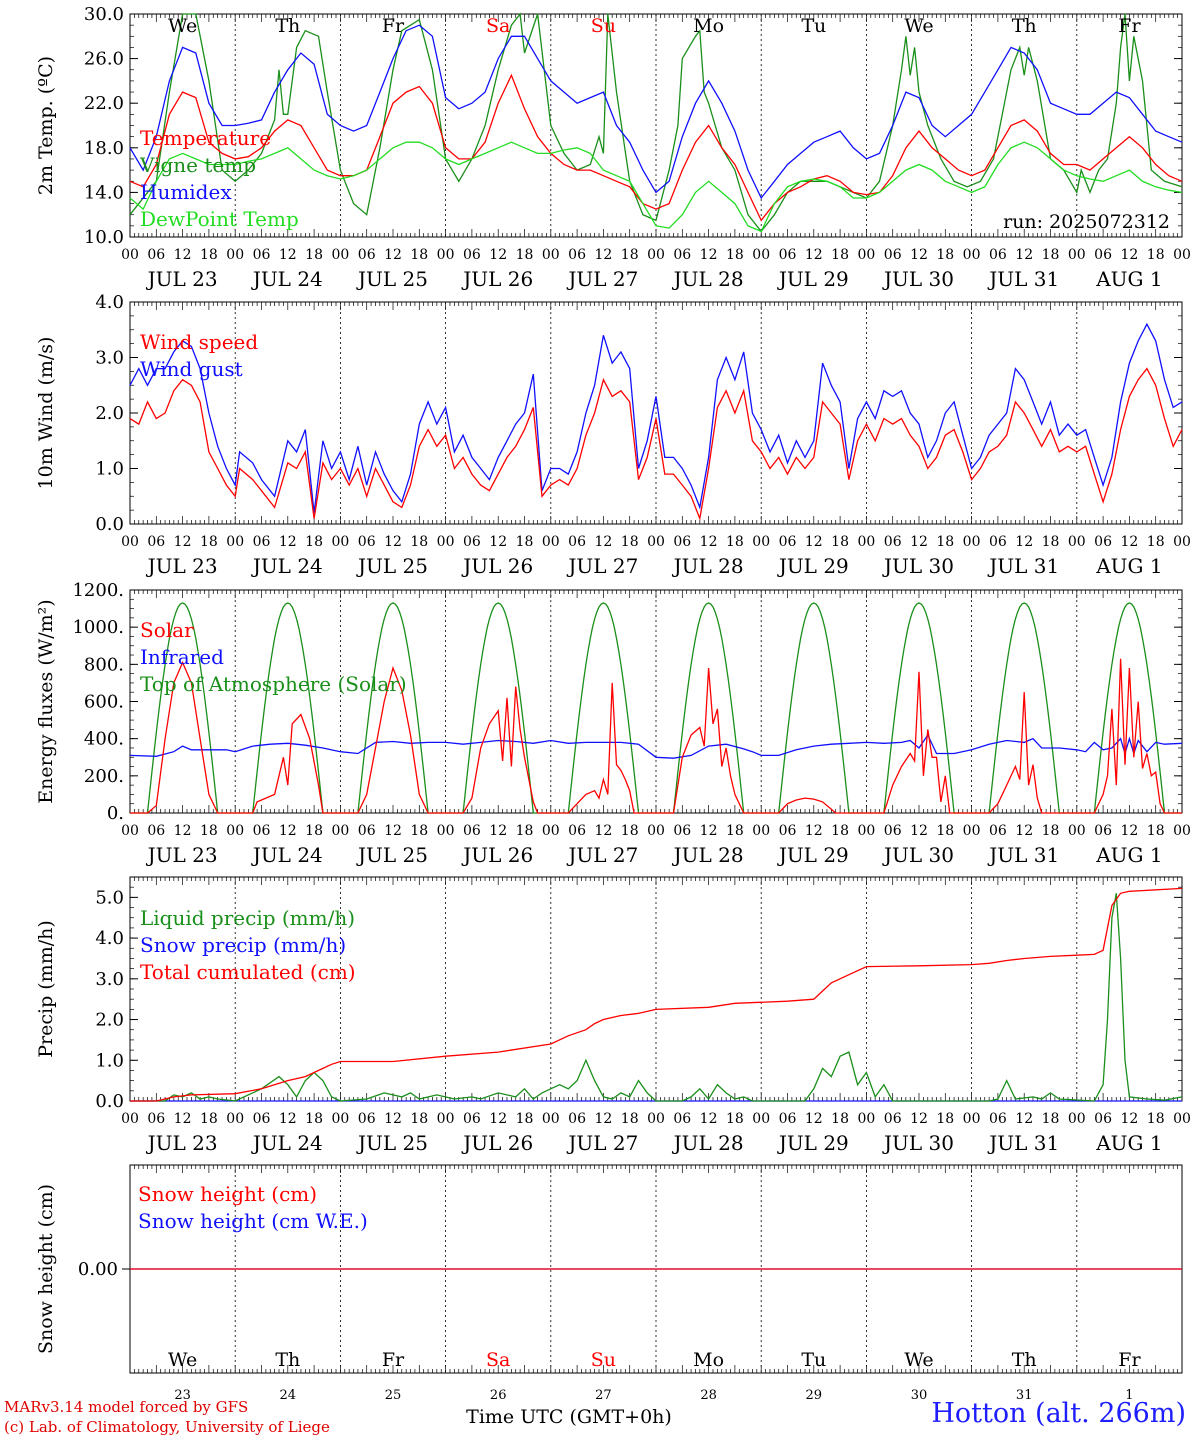  I want to click on y-axis-label: Energy fluxes (W/m²), so click(46, 701).